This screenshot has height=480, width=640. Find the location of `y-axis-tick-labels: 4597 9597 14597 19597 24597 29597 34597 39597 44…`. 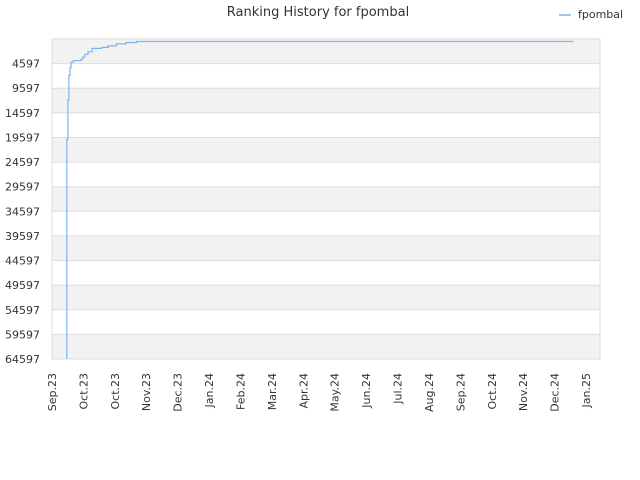

y-axis-tick-labels: 4597 9597 14597 19597 24597 29597 34597 39597 44… is located at coordinates (22, 212).